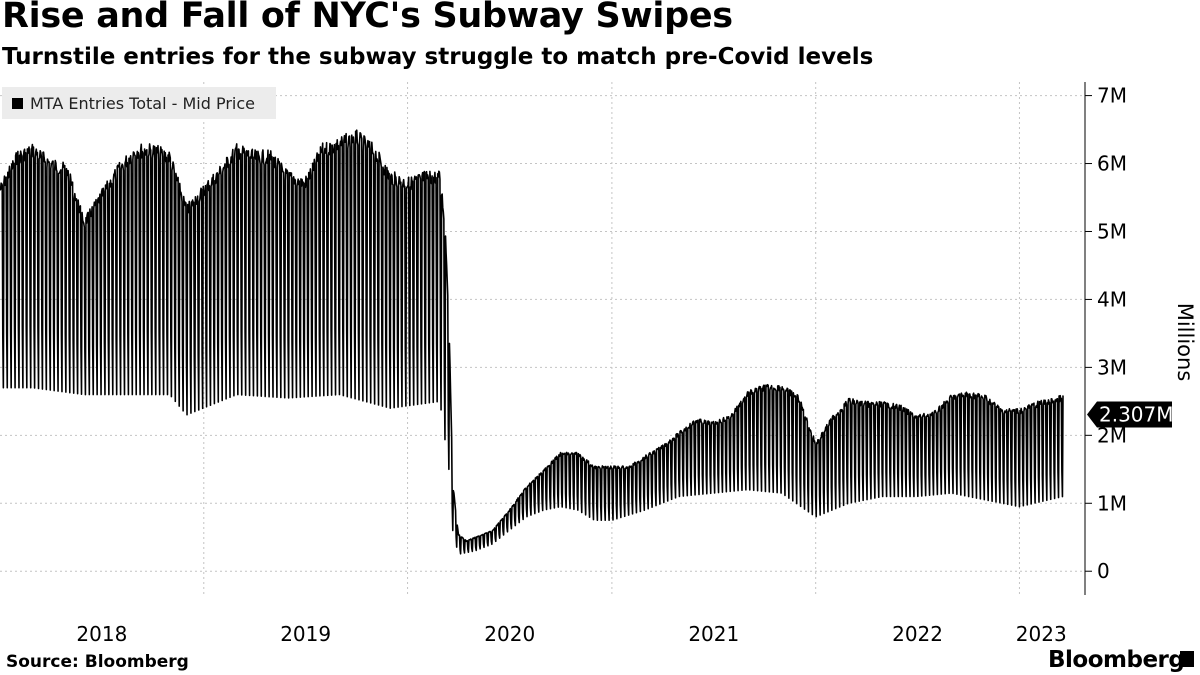 The image size is (1200, 675). What do you see at coordinates (1112, 299) in the screenshot?
I see `y-tick-label: 4M` at bounding box center [1112, 299].